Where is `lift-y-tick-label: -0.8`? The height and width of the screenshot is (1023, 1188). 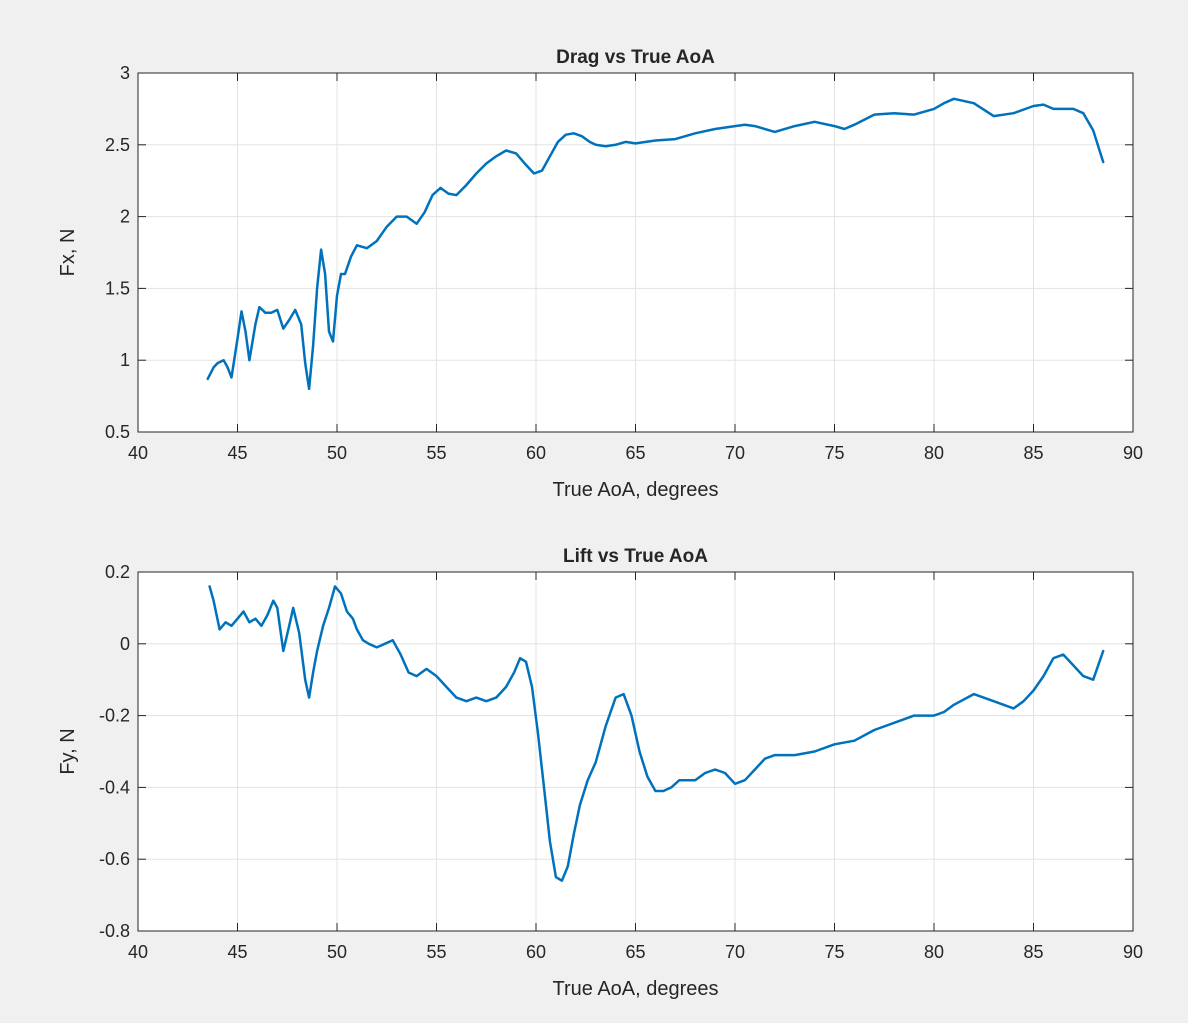
lift-y-tick-label: -0.8 is located at coordinates (114, 931).